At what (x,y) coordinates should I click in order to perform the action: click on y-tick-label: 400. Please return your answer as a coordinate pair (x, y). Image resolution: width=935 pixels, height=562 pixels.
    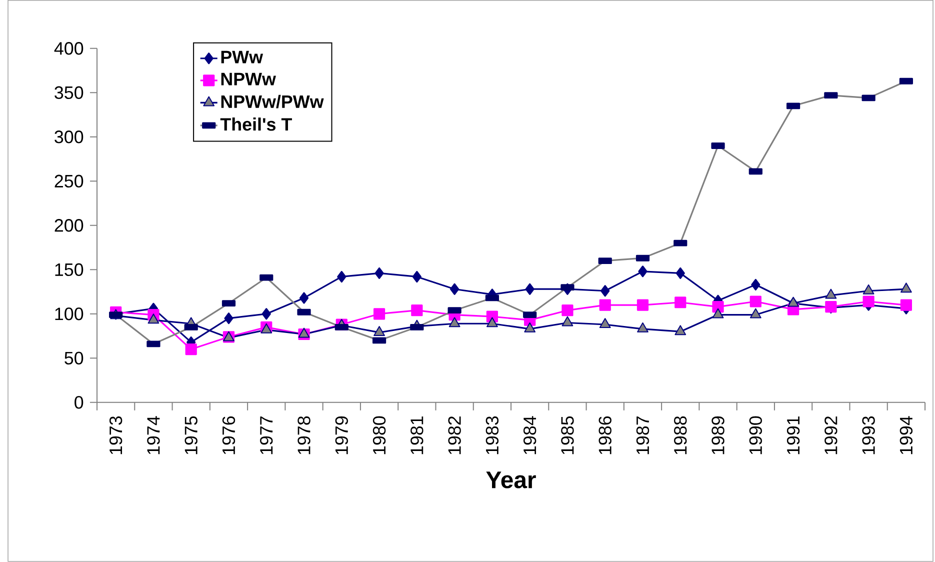
    Looking at the image, I should click on (69, 48).